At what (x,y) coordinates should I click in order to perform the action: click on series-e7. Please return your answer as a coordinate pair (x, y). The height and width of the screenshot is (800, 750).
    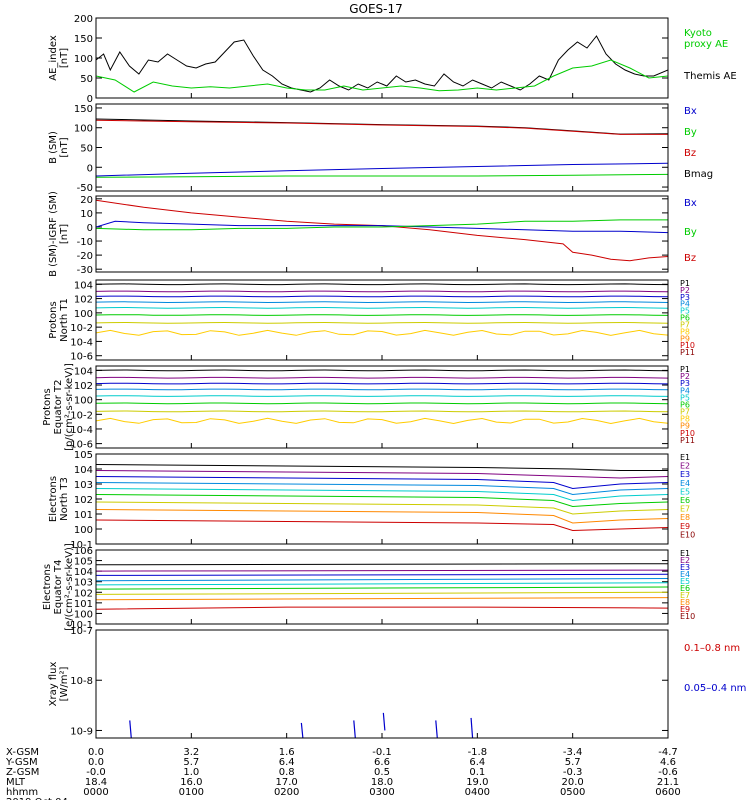
    Looking at the image, I should click on (382, 508).